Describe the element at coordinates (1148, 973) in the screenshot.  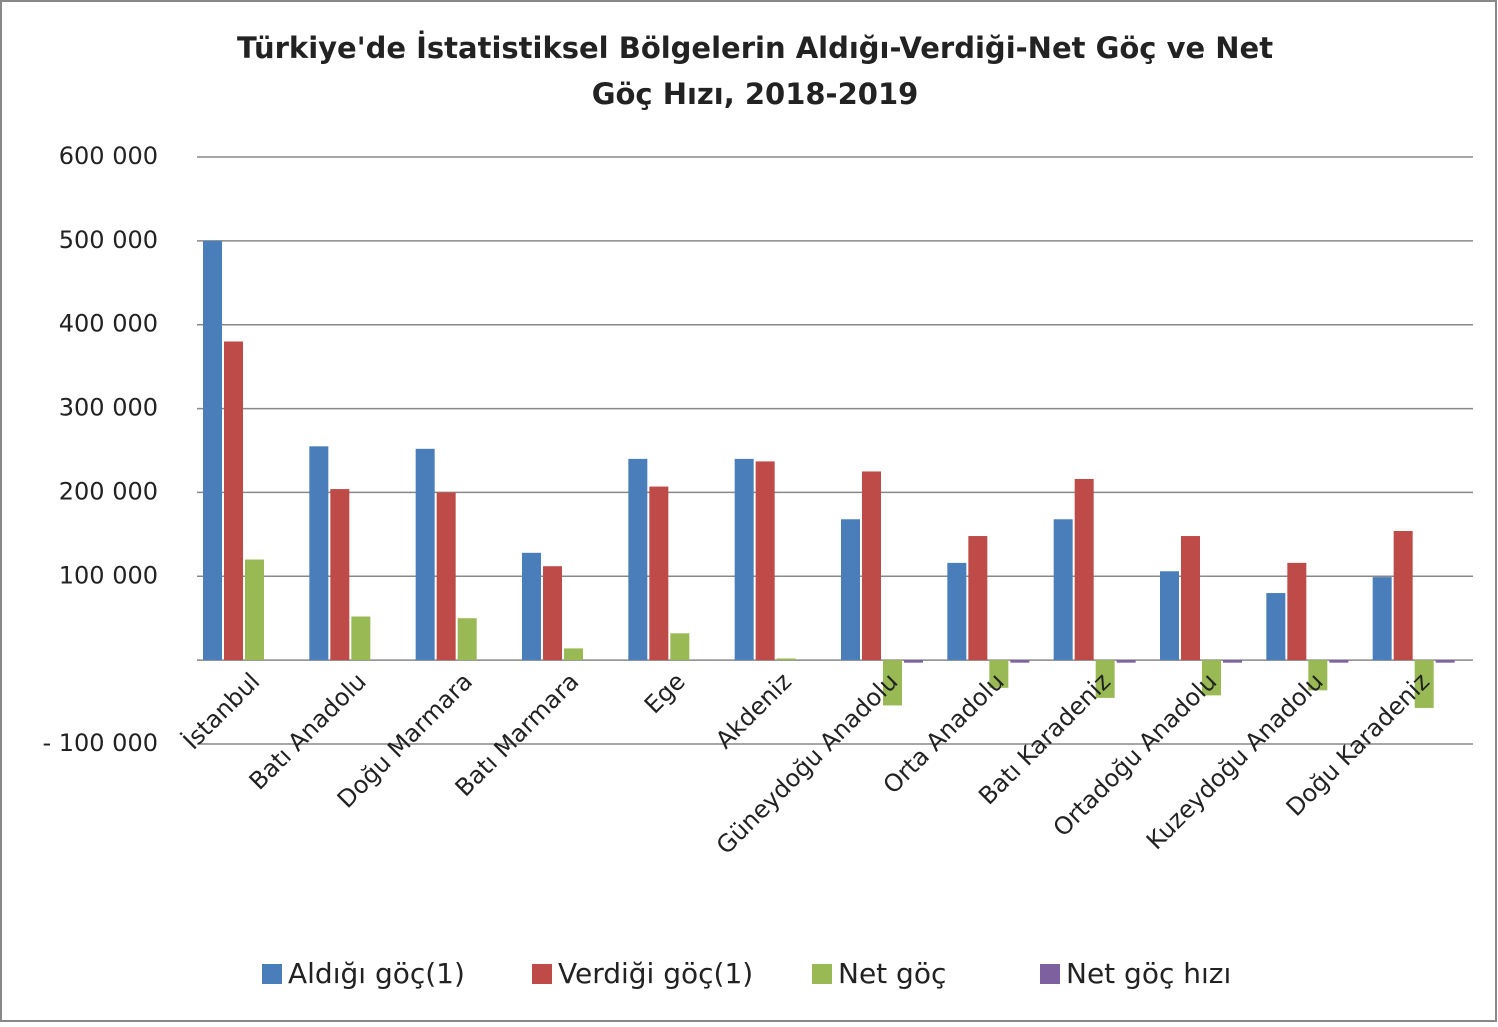
I see `legend-label: Net göç hızı` at that location.